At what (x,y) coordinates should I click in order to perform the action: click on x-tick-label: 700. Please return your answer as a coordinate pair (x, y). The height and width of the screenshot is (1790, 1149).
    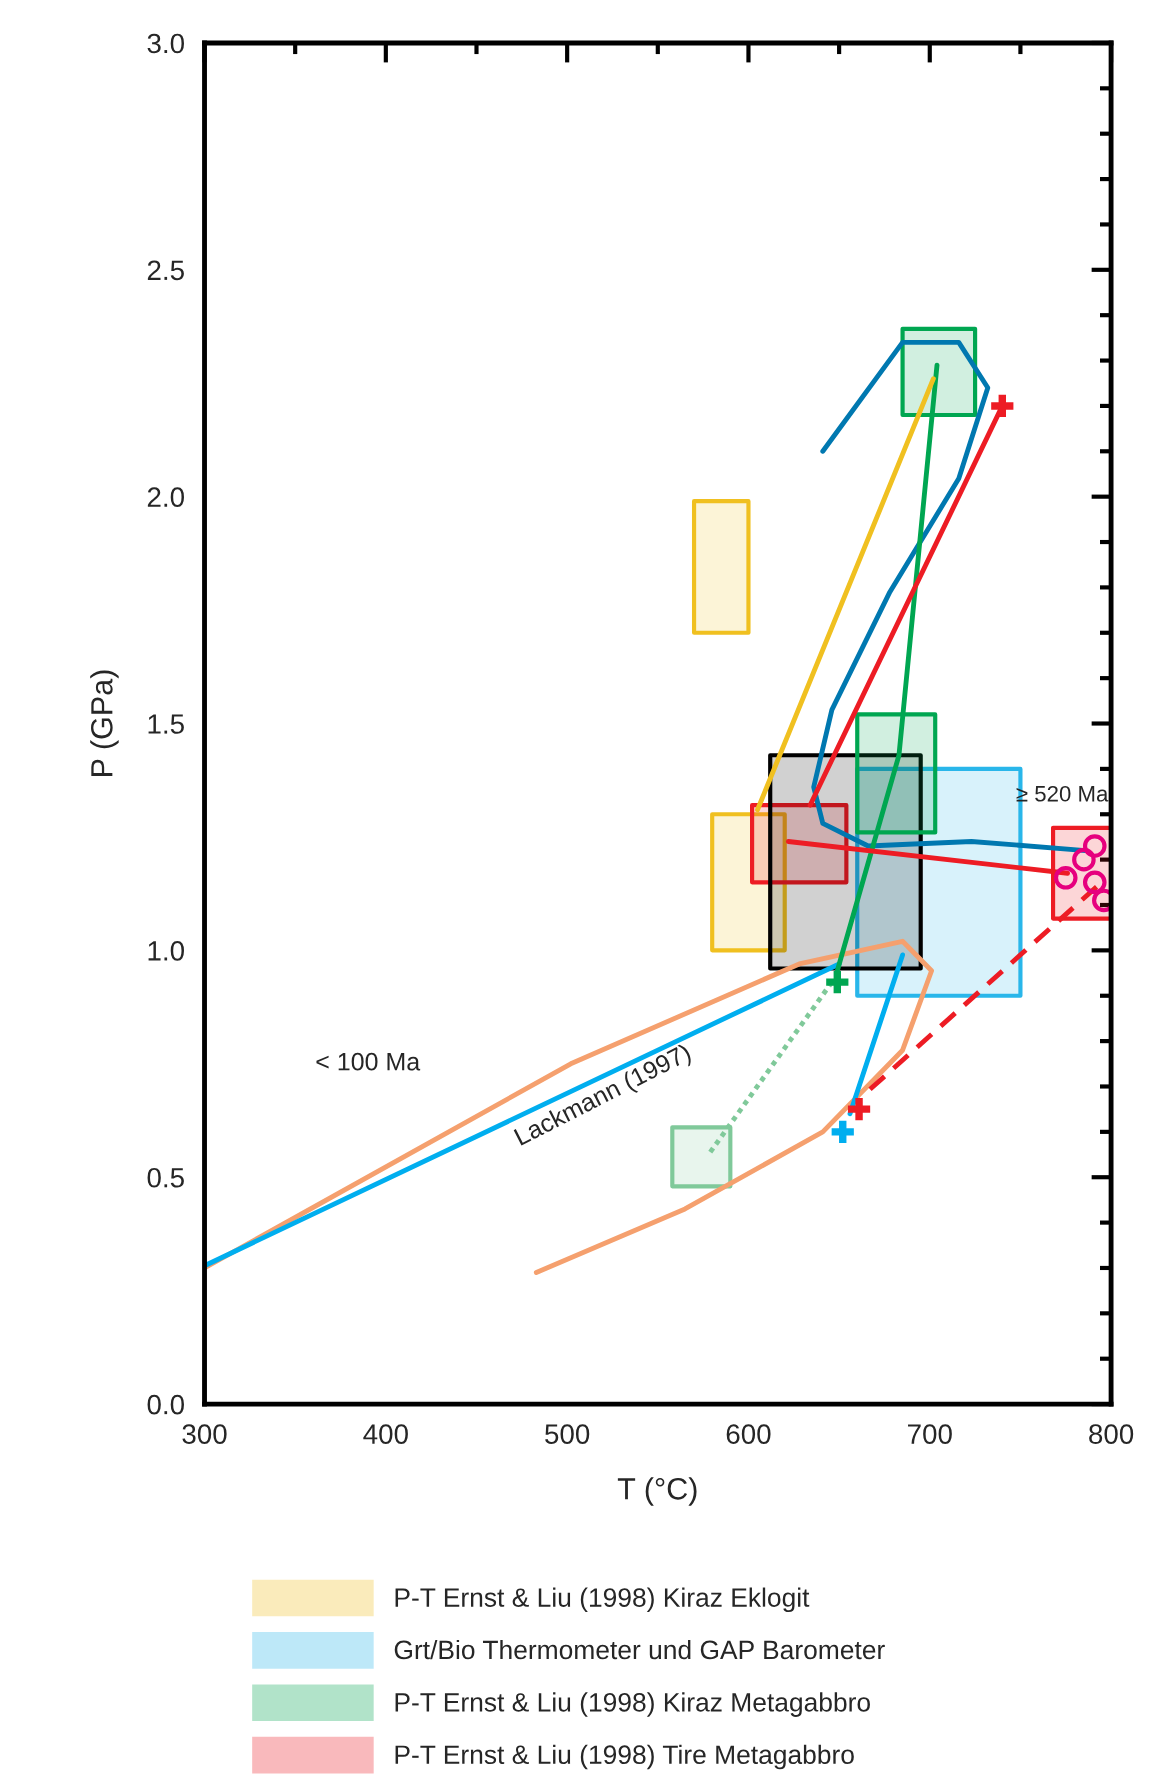
    Looking at the image, I should click on (930, 1434).